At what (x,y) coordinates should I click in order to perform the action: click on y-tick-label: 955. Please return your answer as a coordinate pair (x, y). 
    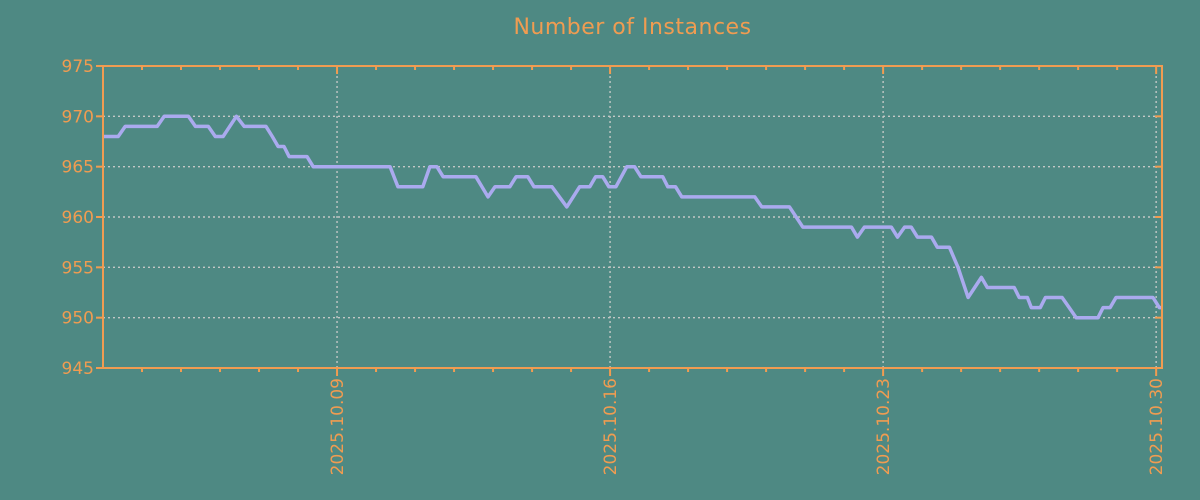
    Looking at the image, I should click on (78, 268).